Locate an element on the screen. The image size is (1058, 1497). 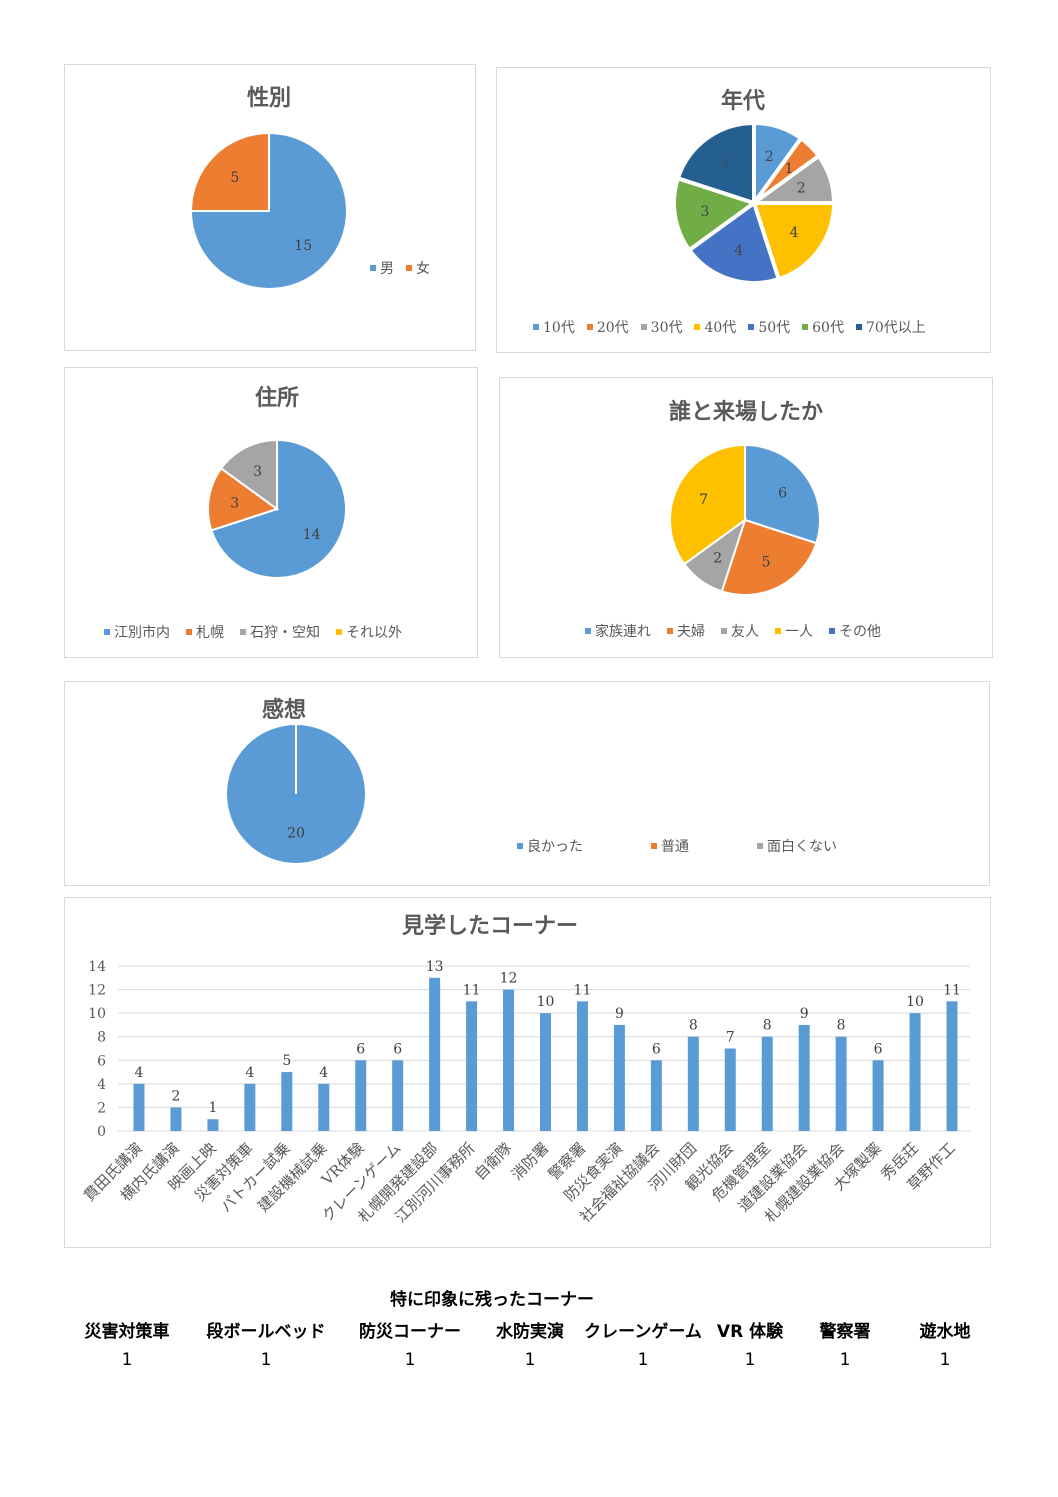
legend-item: それ以外 is located at coordinates (369, 632).